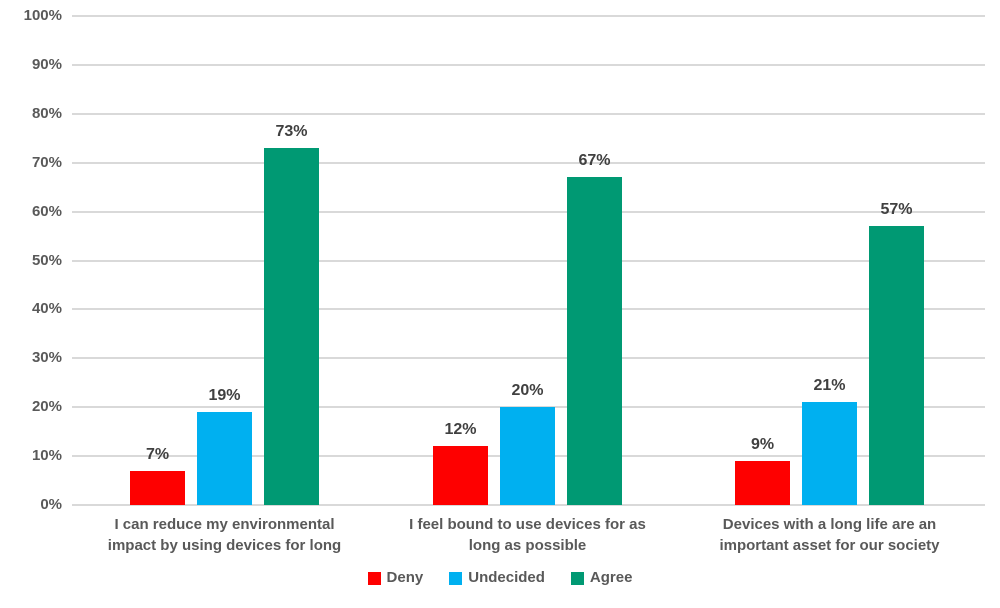 This screenshot has width=1000, height=608. What do you see at coordinates (224, 395) in the screenshot?
I see `bar-value-label: 19%` at bounding box center [224, 395].